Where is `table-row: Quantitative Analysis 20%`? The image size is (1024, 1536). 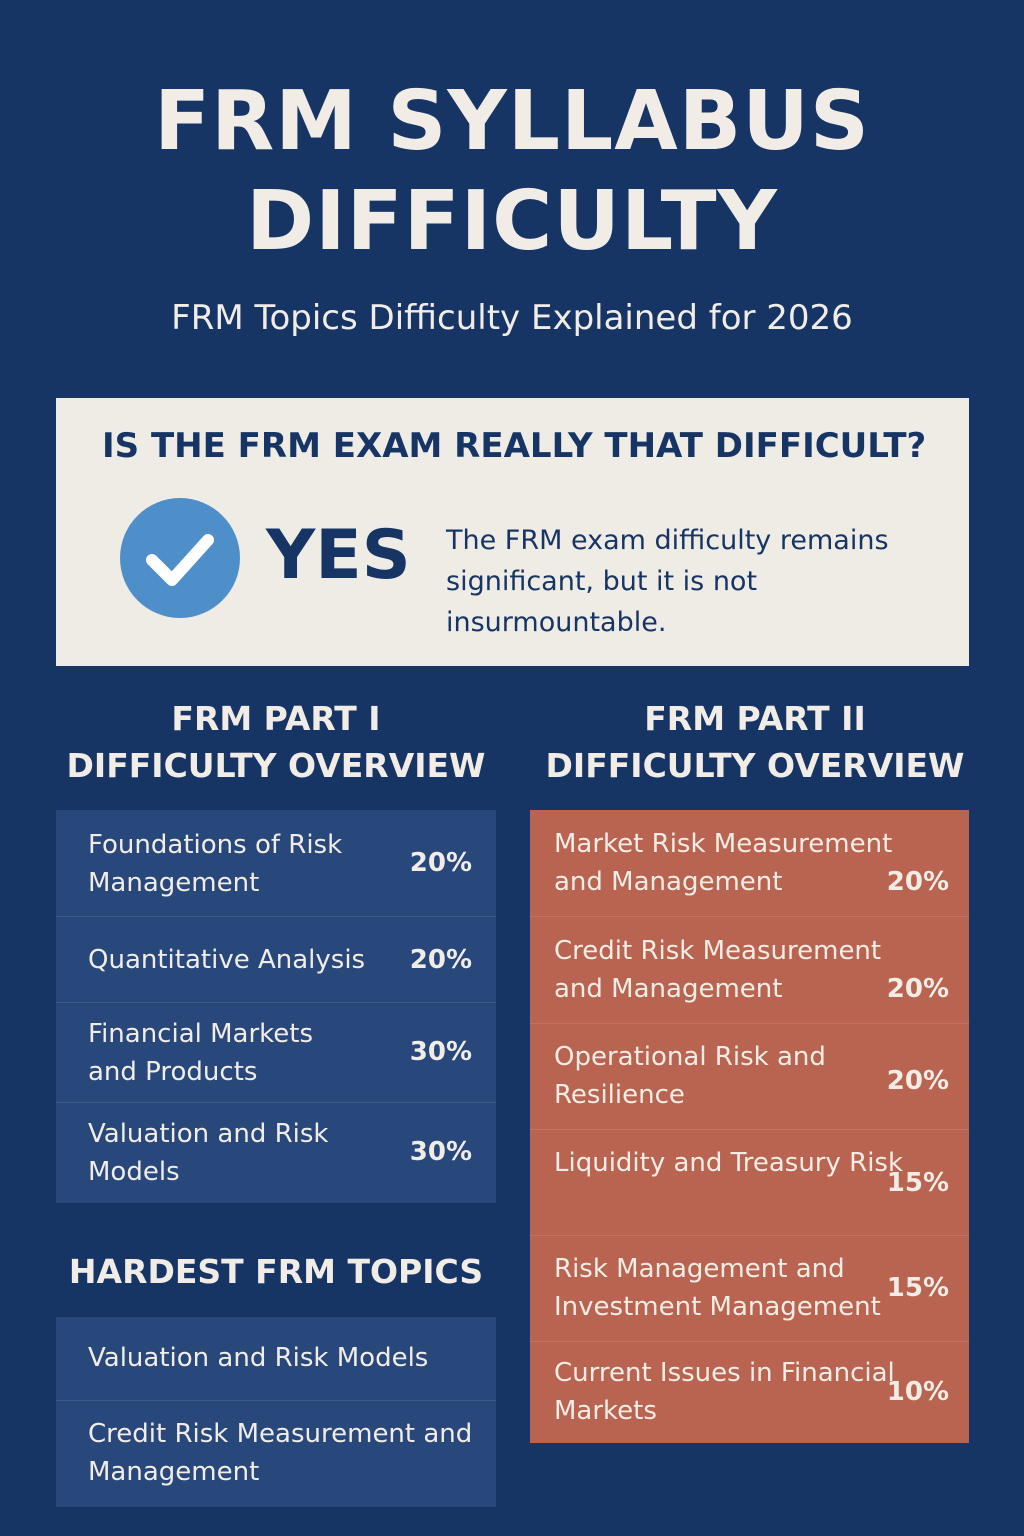 table-row: Quantitative Analysis 20% is located at coordinates (276, 960).